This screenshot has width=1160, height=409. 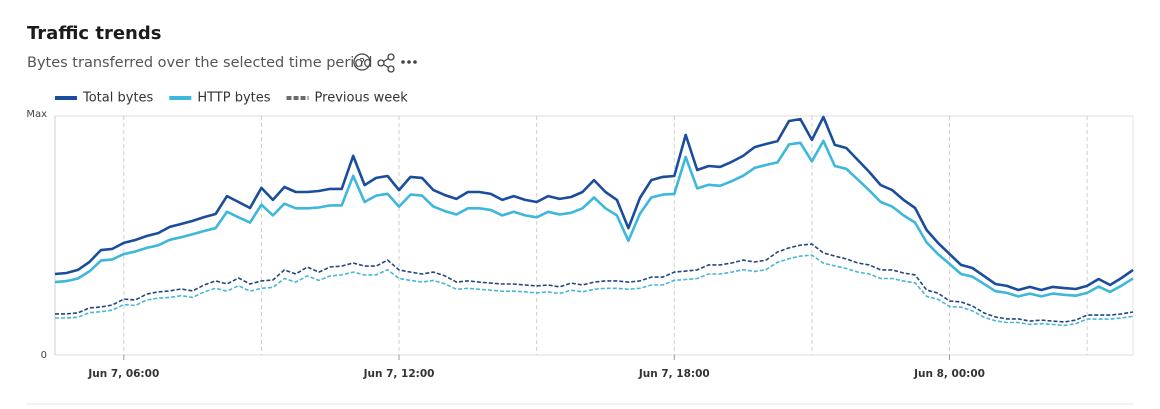 I want to click on chart-title: Traffic trends, so click(x=94, y=33).